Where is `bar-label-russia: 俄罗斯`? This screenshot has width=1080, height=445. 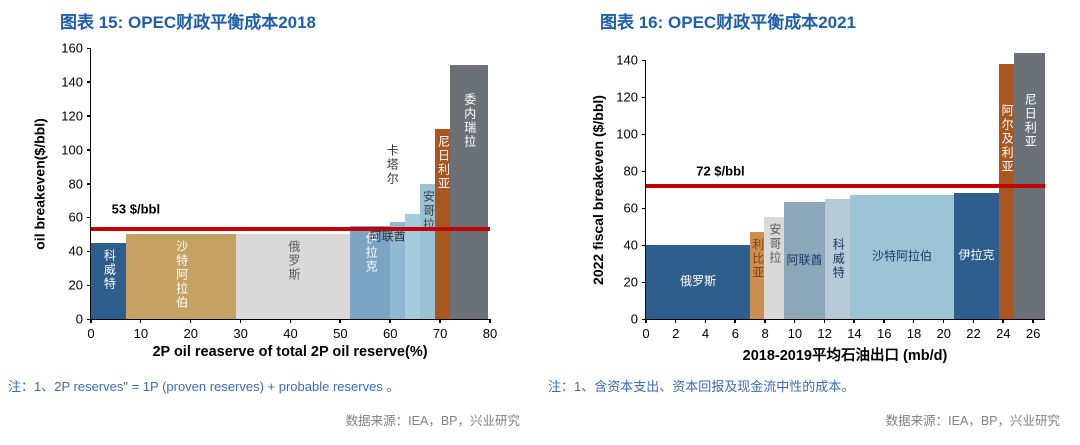 bar-label-russia: 俄罗斯 is located at coordinates (698, 281).